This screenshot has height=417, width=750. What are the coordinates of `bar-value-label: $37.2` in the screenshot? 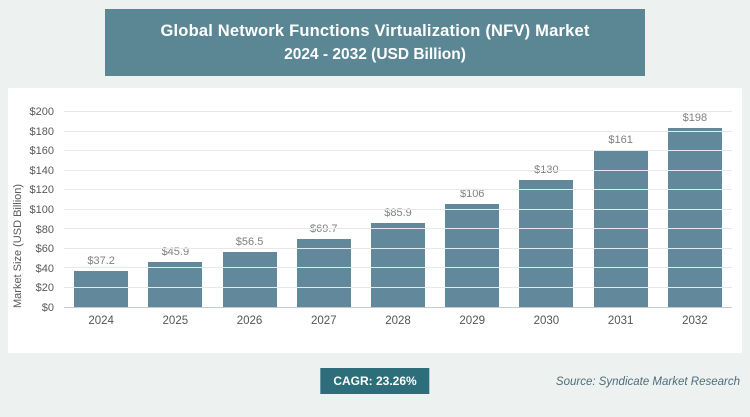 It's located at (101, 260).